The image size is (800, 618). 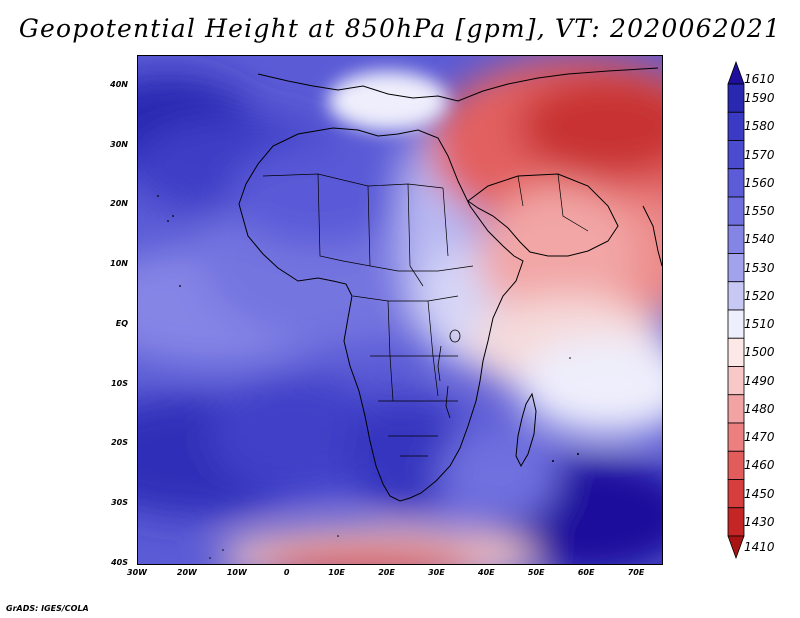 I want to click on colorbar-label: 1580, so click(x=759, y=126).